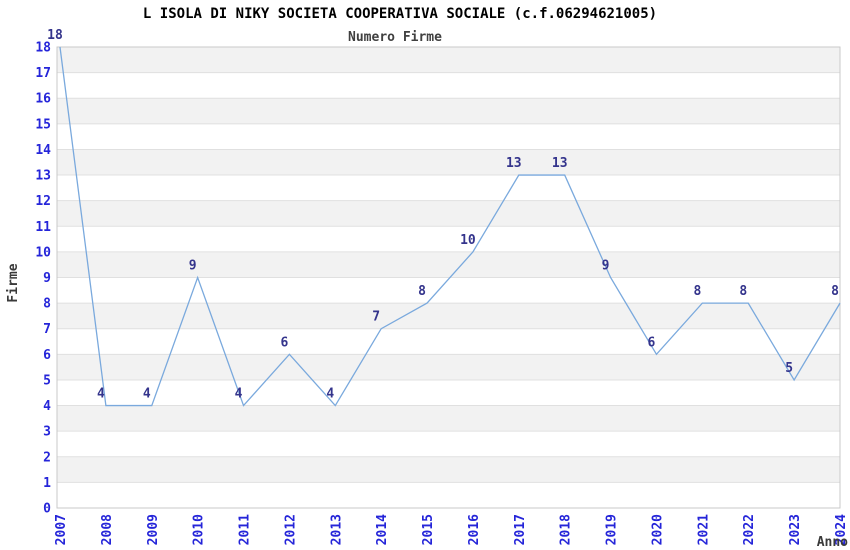 This screenshot has height=550, width=850. I want to click on y-tick-label: 18, so click(43, 48).